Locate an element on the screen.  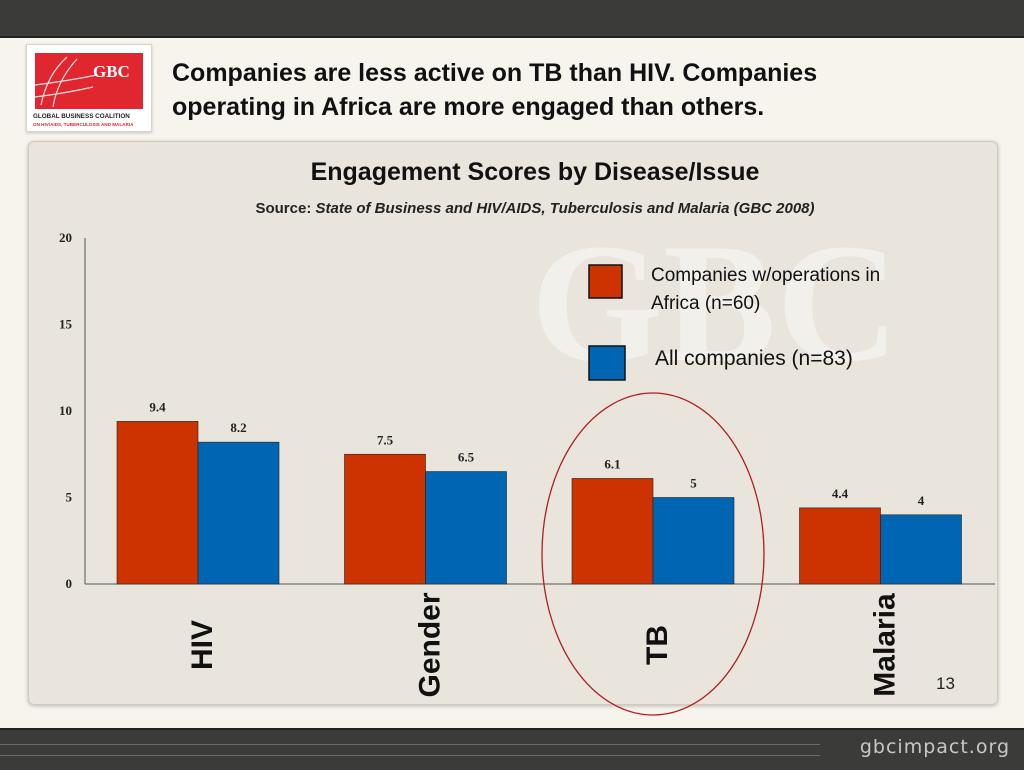
data-label: 8.2 is located at coordinates (238, 427).